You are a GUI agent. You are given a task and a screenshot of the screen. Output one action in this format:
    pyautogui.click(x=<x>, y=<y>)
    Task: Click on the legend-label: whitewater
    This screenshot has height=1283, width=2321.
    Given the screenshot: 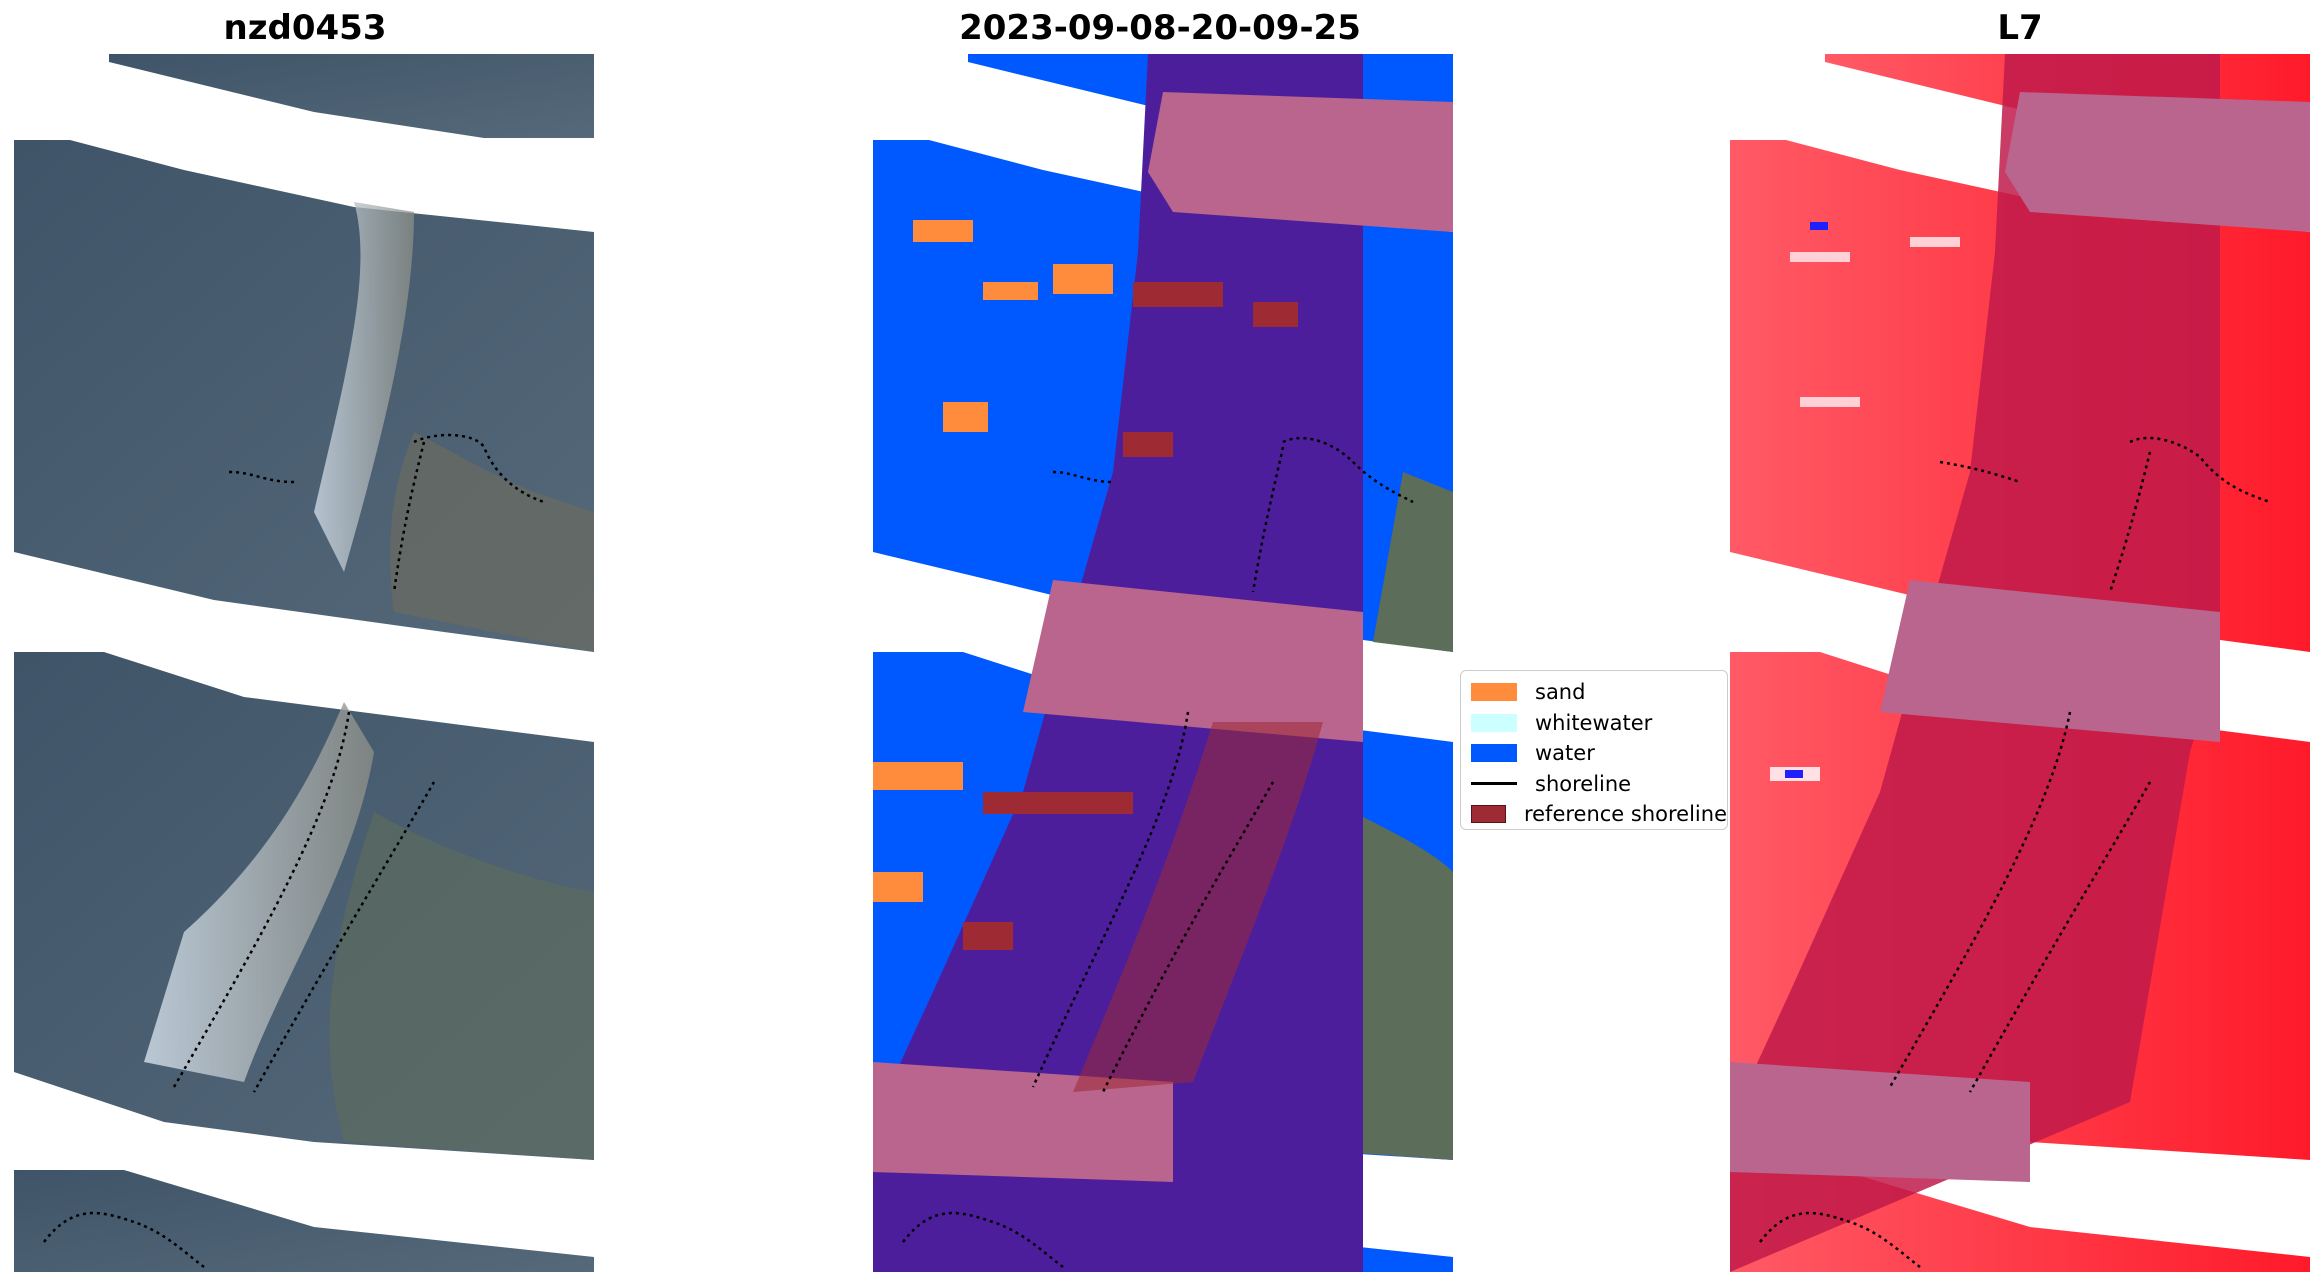 What is the action you would take?
    pyautogui.click(x=1594, y=722)
    